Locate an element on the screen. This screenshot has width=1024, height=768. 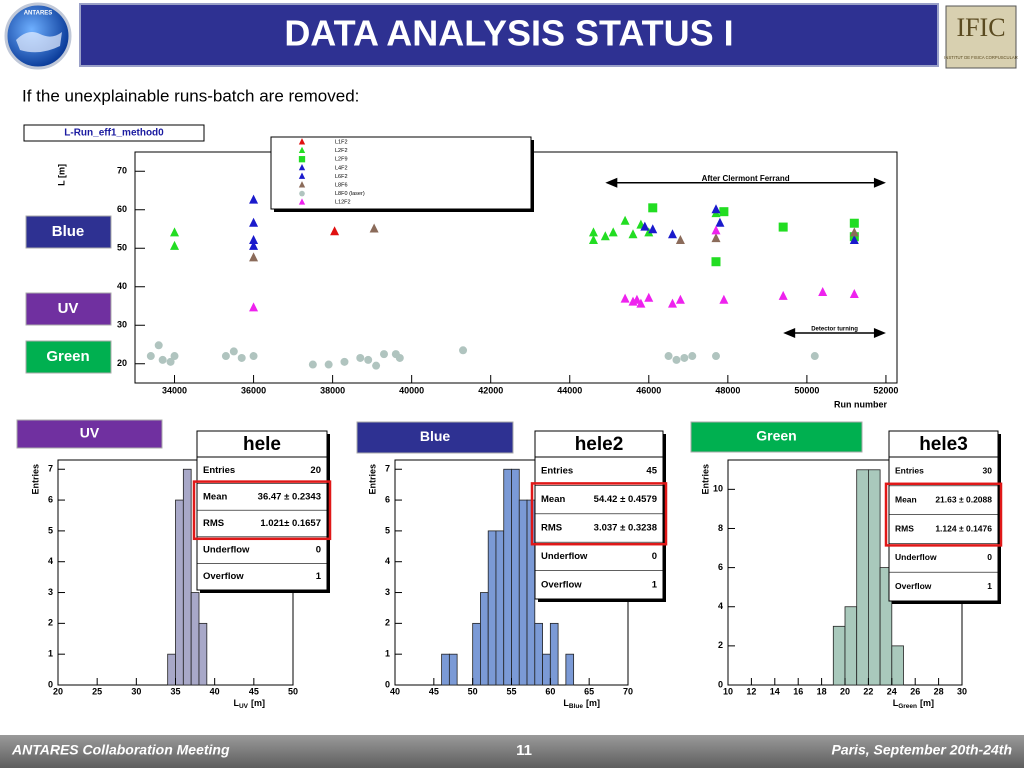
x-tick-label: 16 is located at coordinates (798, 691).